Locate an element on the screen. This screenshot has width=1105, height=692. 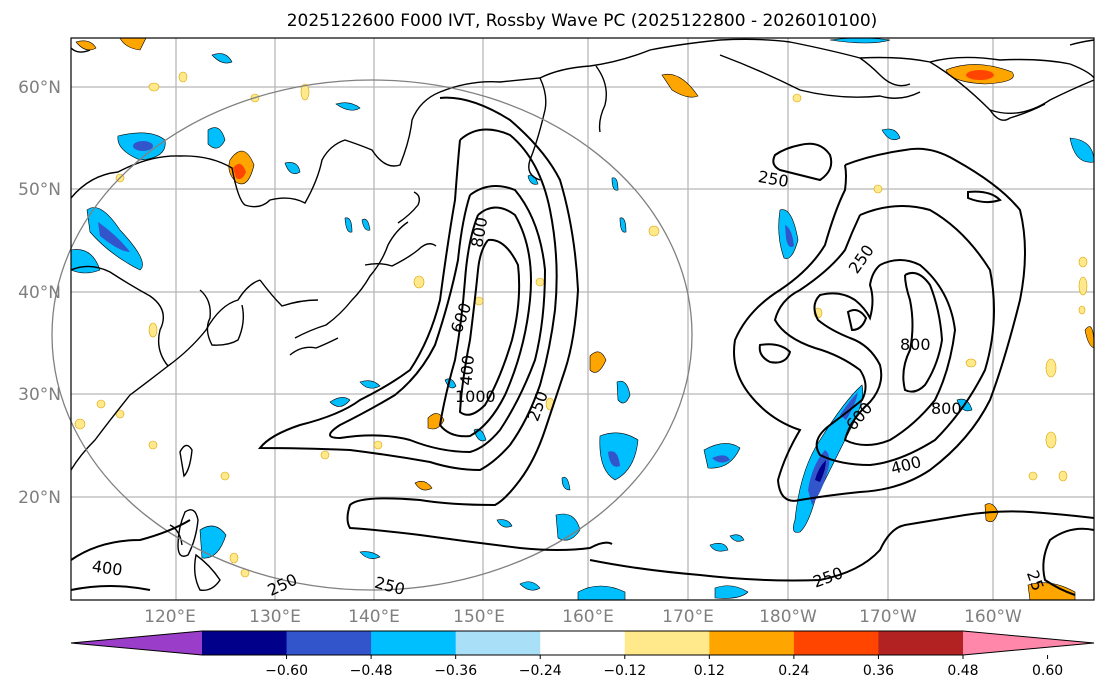
colorbar-tick-label: 0.36 is located at coordinates (878, 671).